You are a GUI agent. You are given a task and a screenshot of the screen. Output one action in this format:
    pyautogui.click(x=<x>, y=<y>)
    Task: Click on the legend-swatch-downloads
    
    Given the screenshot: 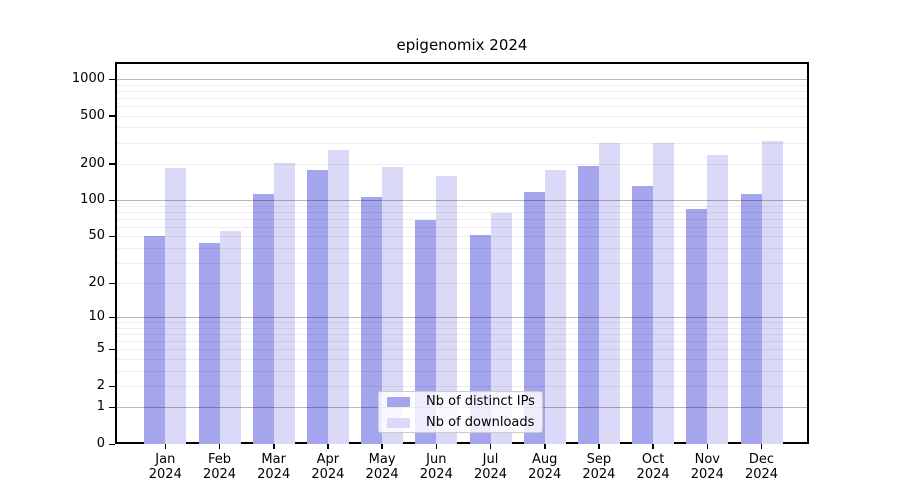 What is the action you would take?
    pyautogui.click(x=398, y=422)
    